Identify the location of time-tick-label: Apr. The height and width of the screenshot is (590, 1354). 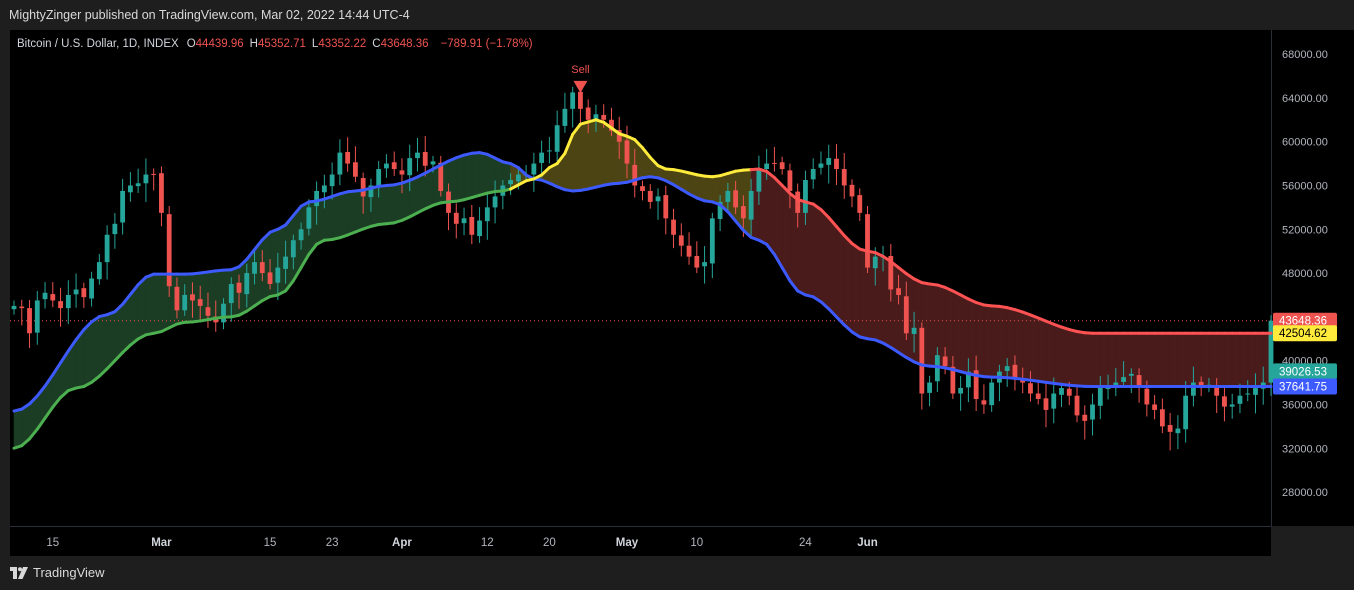
(402, 543).